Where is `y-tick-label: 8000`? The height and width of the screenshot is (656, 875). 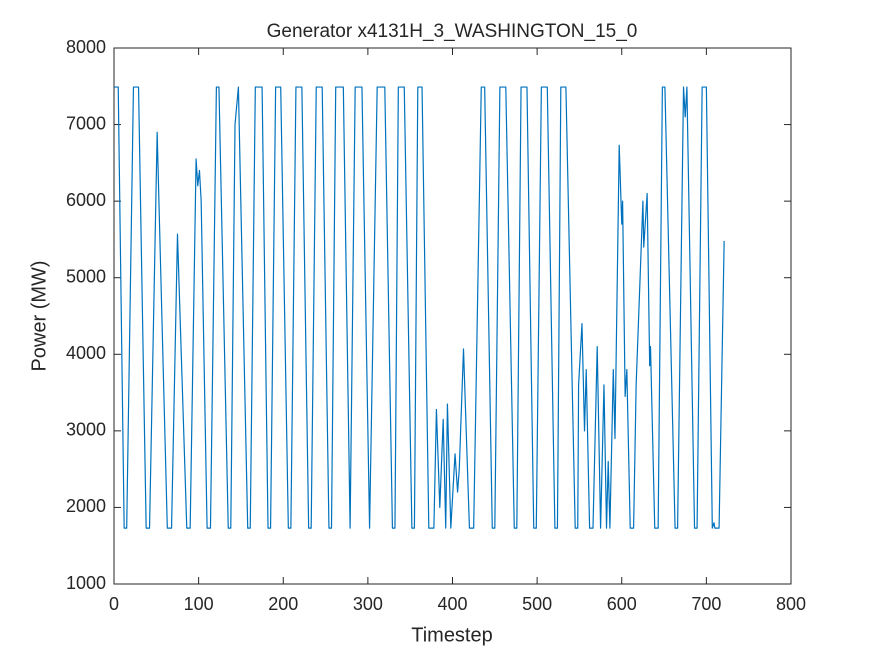
y-tick-label: 8000 is located at coordinates (86, 47).